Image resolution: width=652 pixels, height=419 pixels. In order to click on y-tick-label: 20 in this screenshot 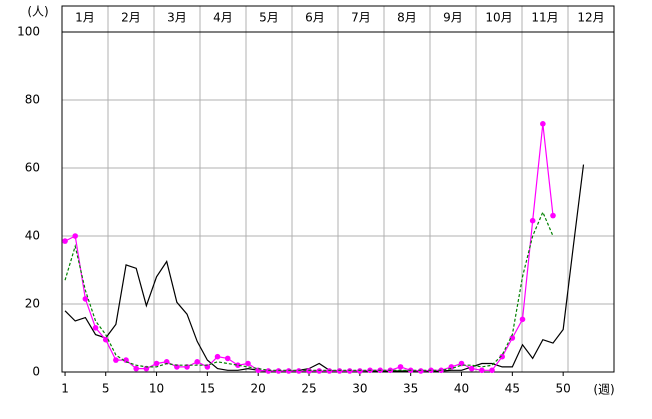, I will do `click(32, 304)`.